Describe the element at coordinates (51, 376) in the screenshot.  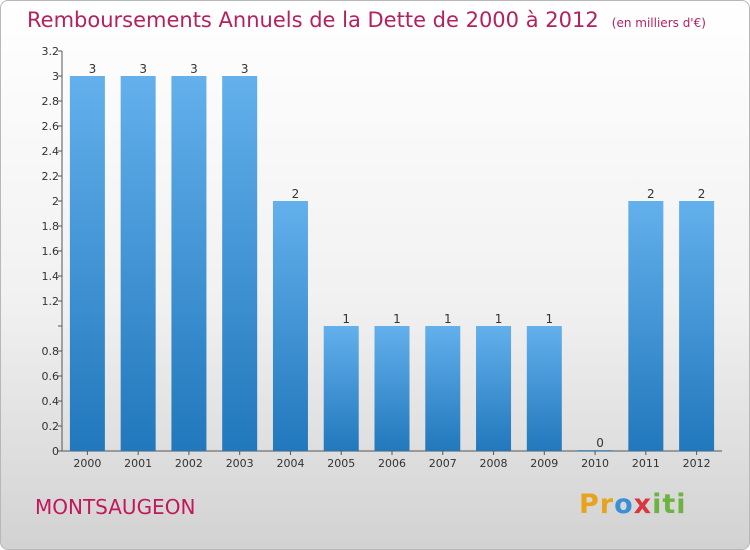
I see `y-tick-label: 0.6` at that location.